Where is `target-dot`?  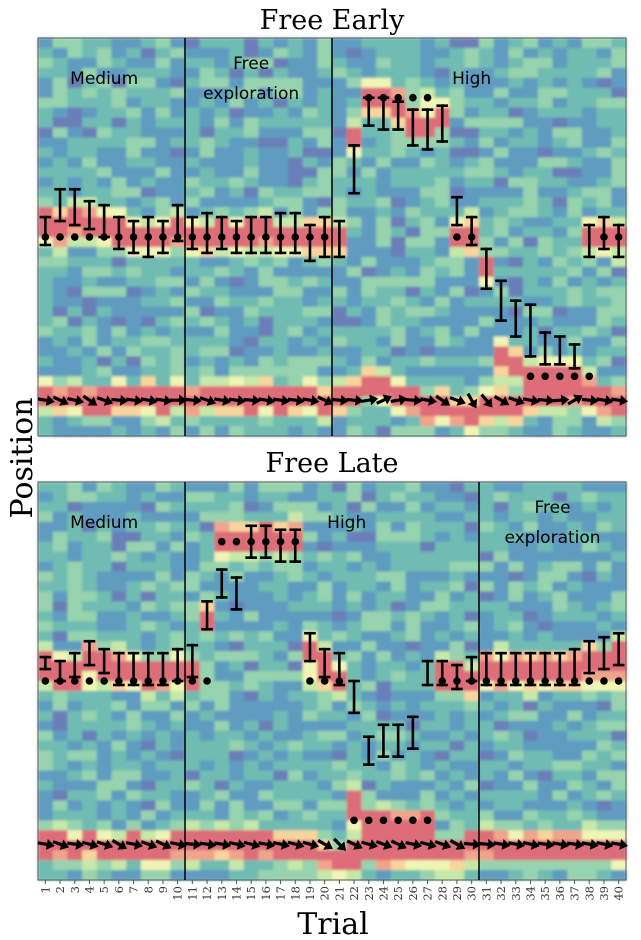
target-dot is located at coordinates (604, 681).